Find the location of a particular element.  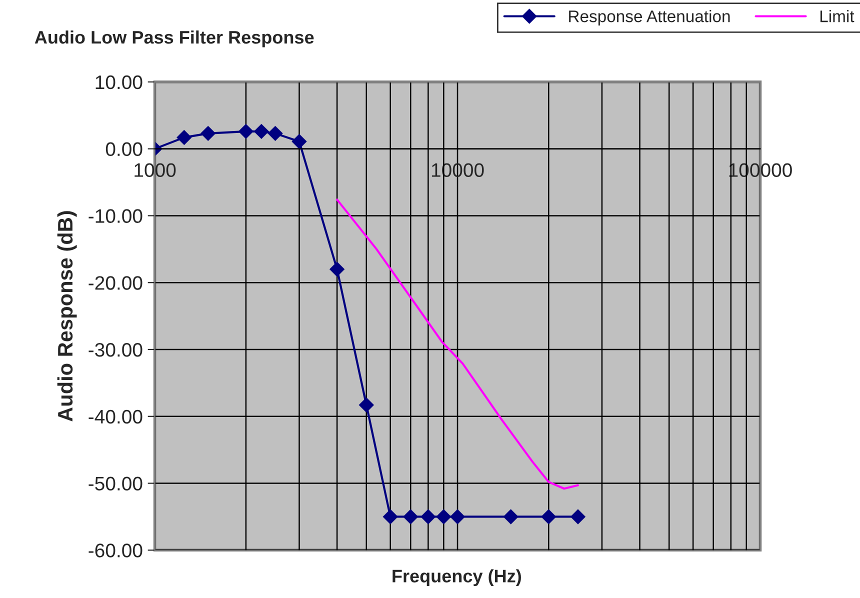

y-axis-title: Audio Response (dB) is located at coordinates (67, 316).